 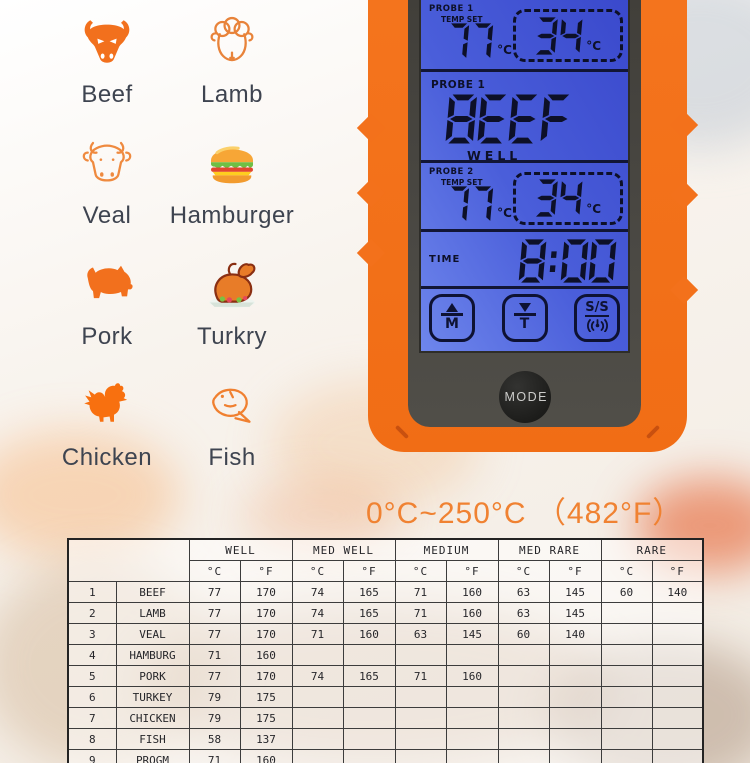 I want to click on meat-label: Turkry, so click(x=232, y=336).